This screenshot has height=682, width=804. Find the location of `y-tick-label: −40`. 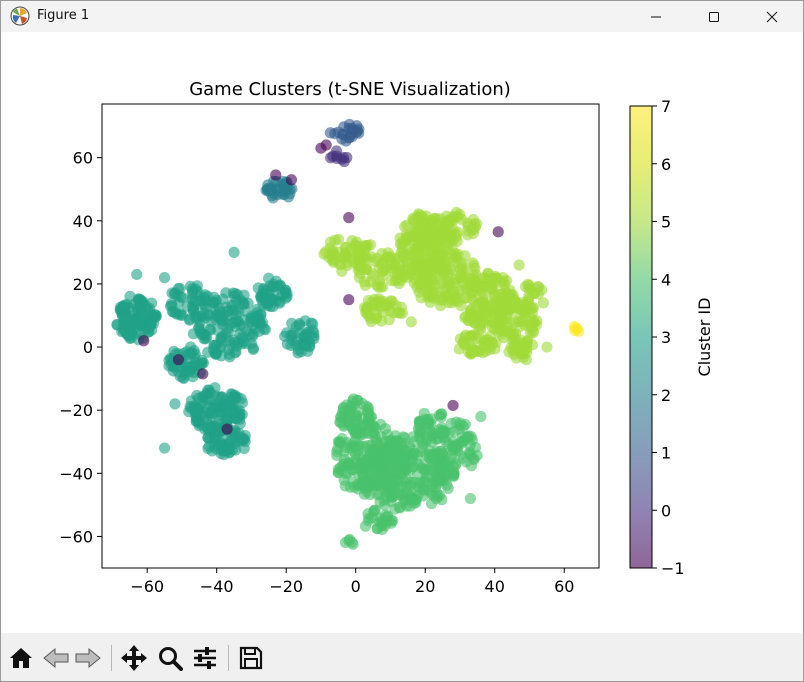

y-tick-label: −40 is located at coordinates (76, 473).